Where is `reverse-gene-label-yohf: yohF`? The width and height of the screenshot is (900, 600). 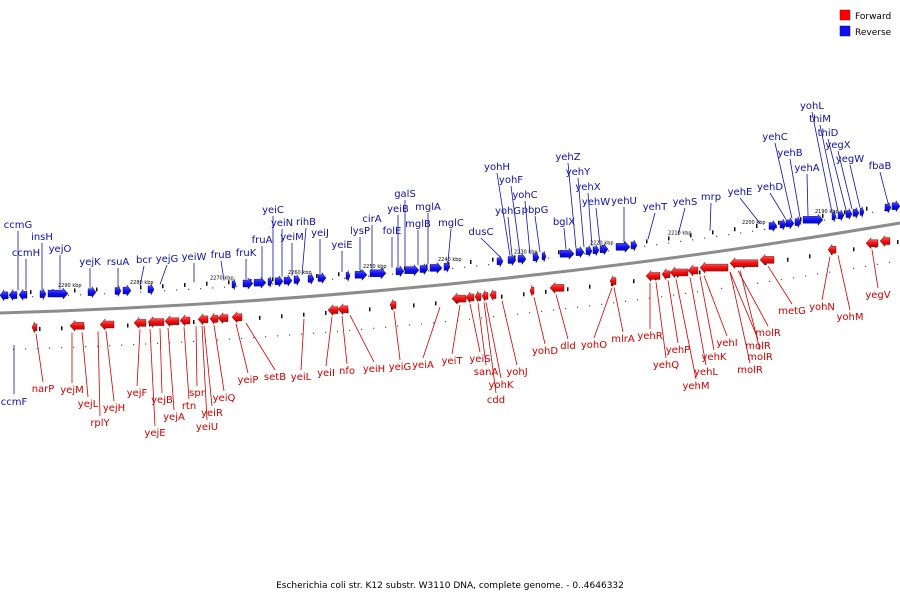
reverse-gene-label-yohf: yohF is located at coordinates (511, 180).